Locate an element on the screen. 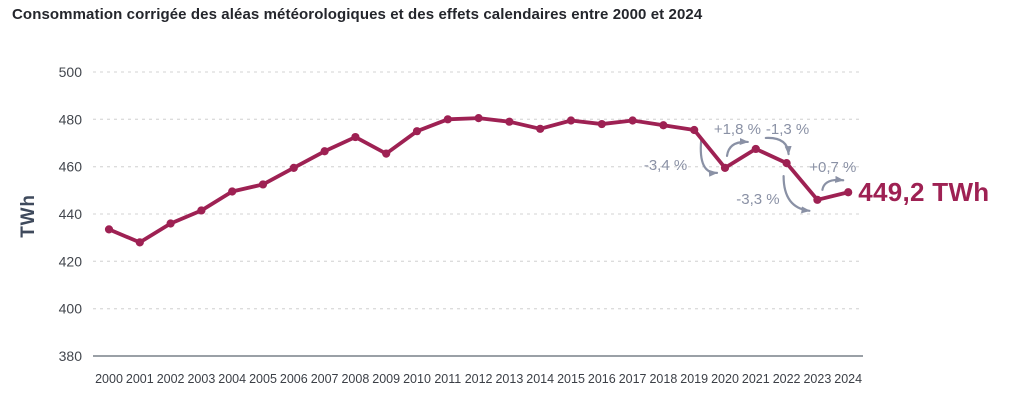 Image resolution: width=1022 pixels, height=404 pixels. x-tick-2000: 2000 is located at coordinates (109, 379).